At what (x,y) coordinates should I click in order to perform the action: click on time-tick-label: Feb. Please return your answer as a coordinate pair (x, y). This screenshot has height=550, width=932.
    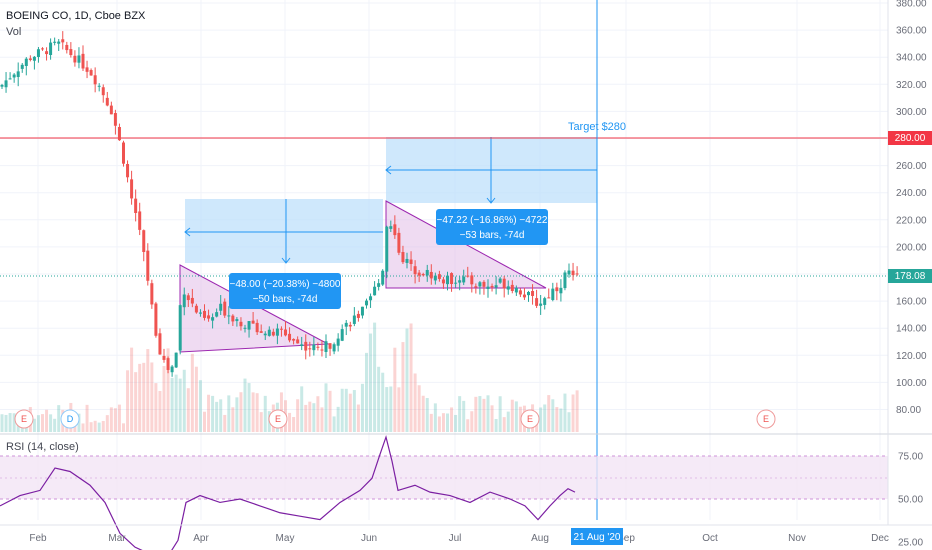
    Looking at the image, I should click on (38, 538).